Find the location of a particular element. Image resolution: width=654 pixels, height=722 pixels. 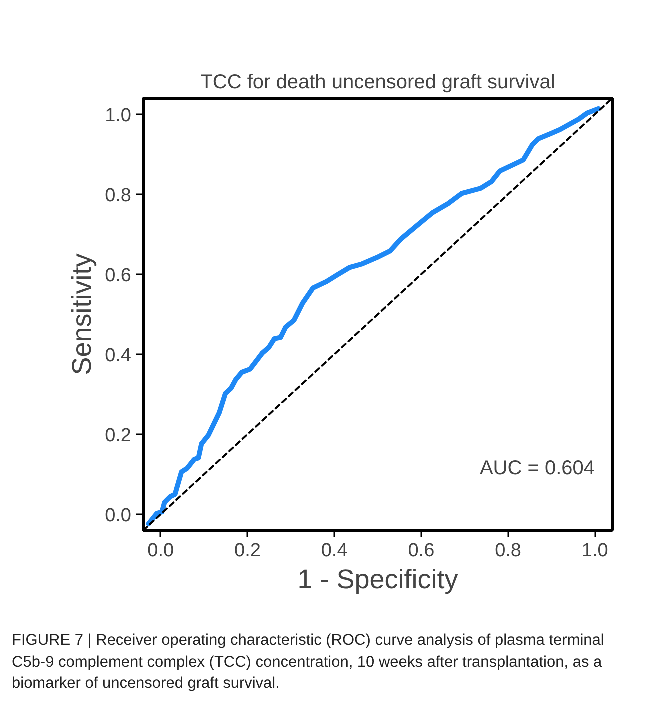

y-tick-label: 0.8 is located at coordinates (118, 196).